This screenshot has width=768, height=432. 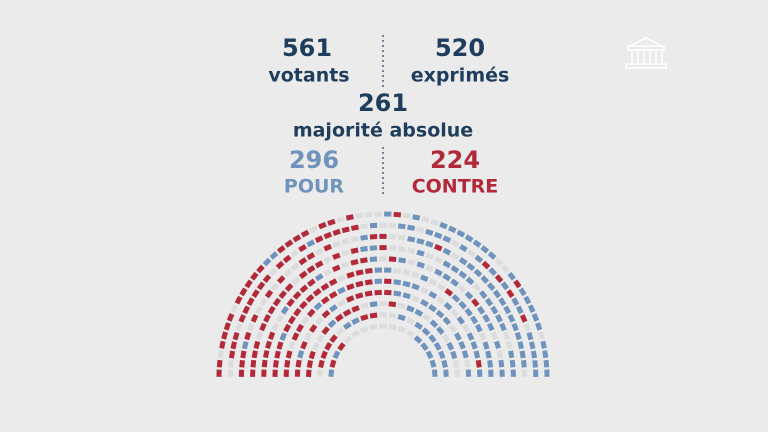 I want to click on contre-count: 224, so click(x=455, y=160).